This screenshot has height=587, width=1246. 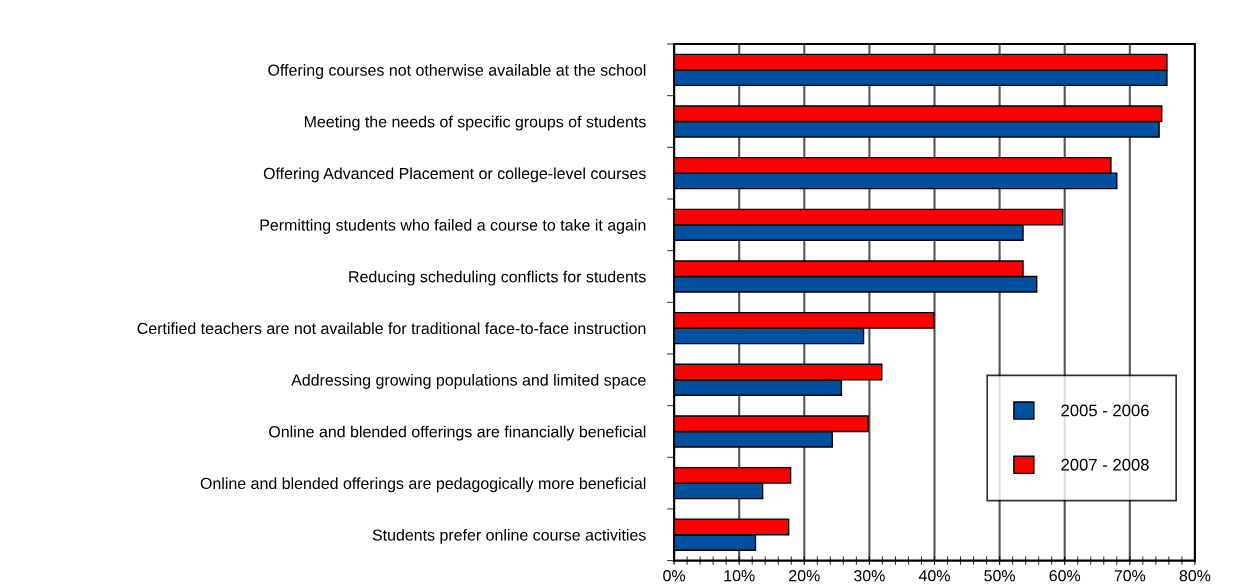 What do you see at coordinates (674, 576) in the screenshot?
I see `x-tick-label: 0%` at bounding box center [674, 576].